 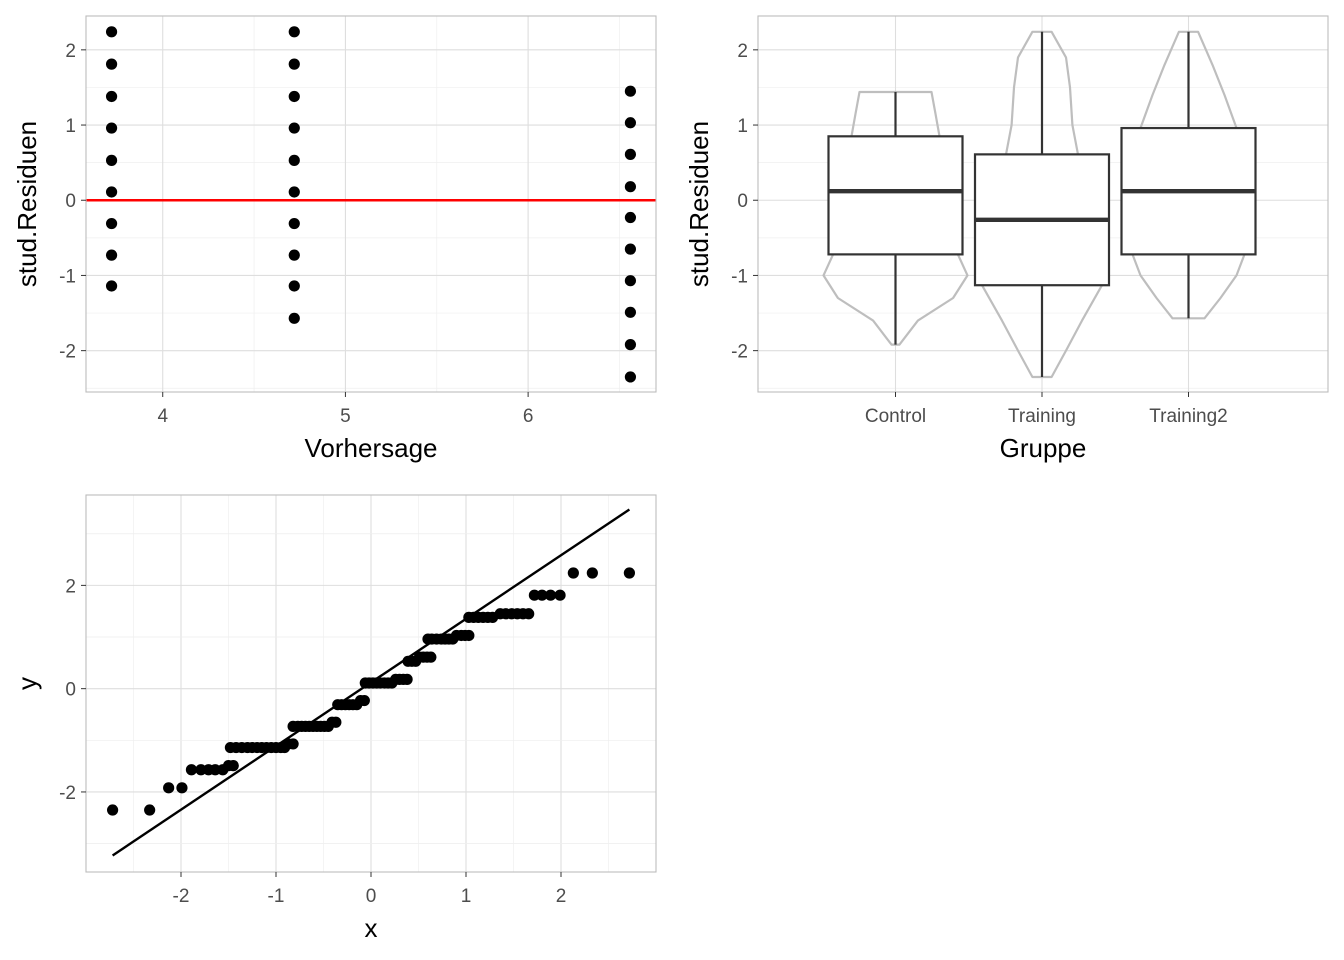 I want to click on x-axis-title: Gruppe, so click(x=1043, y=448).